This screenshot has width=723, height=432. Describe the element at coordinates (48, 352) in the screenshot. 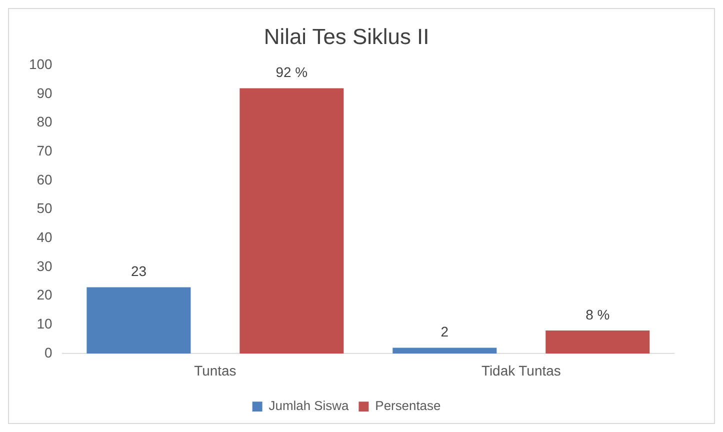

I see `y-tick-label: 0` at that location.